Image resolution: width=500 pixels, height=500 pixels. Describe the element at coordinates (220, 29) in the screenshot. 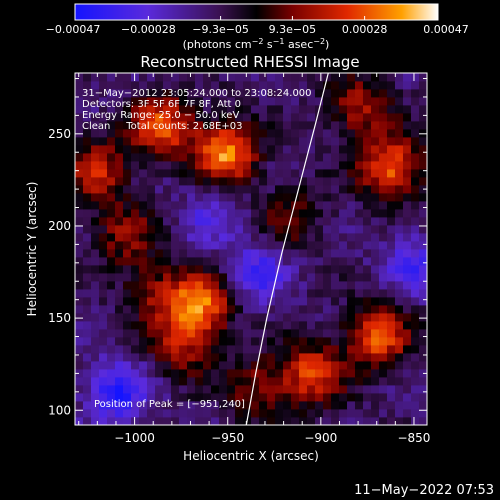

I see `colorbar-tick-label: −9.3e−05` at that location.